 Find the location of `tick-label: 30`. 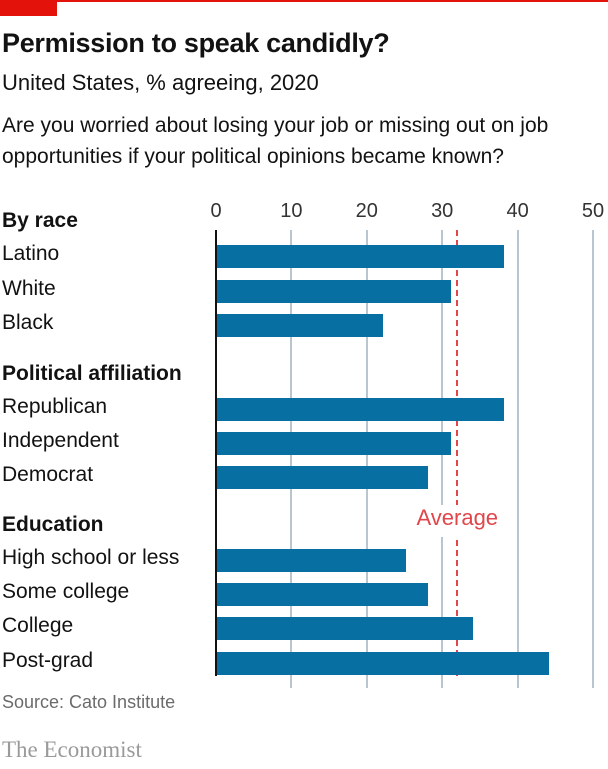

tick-label: 30 is located at coordinates (442, 211).